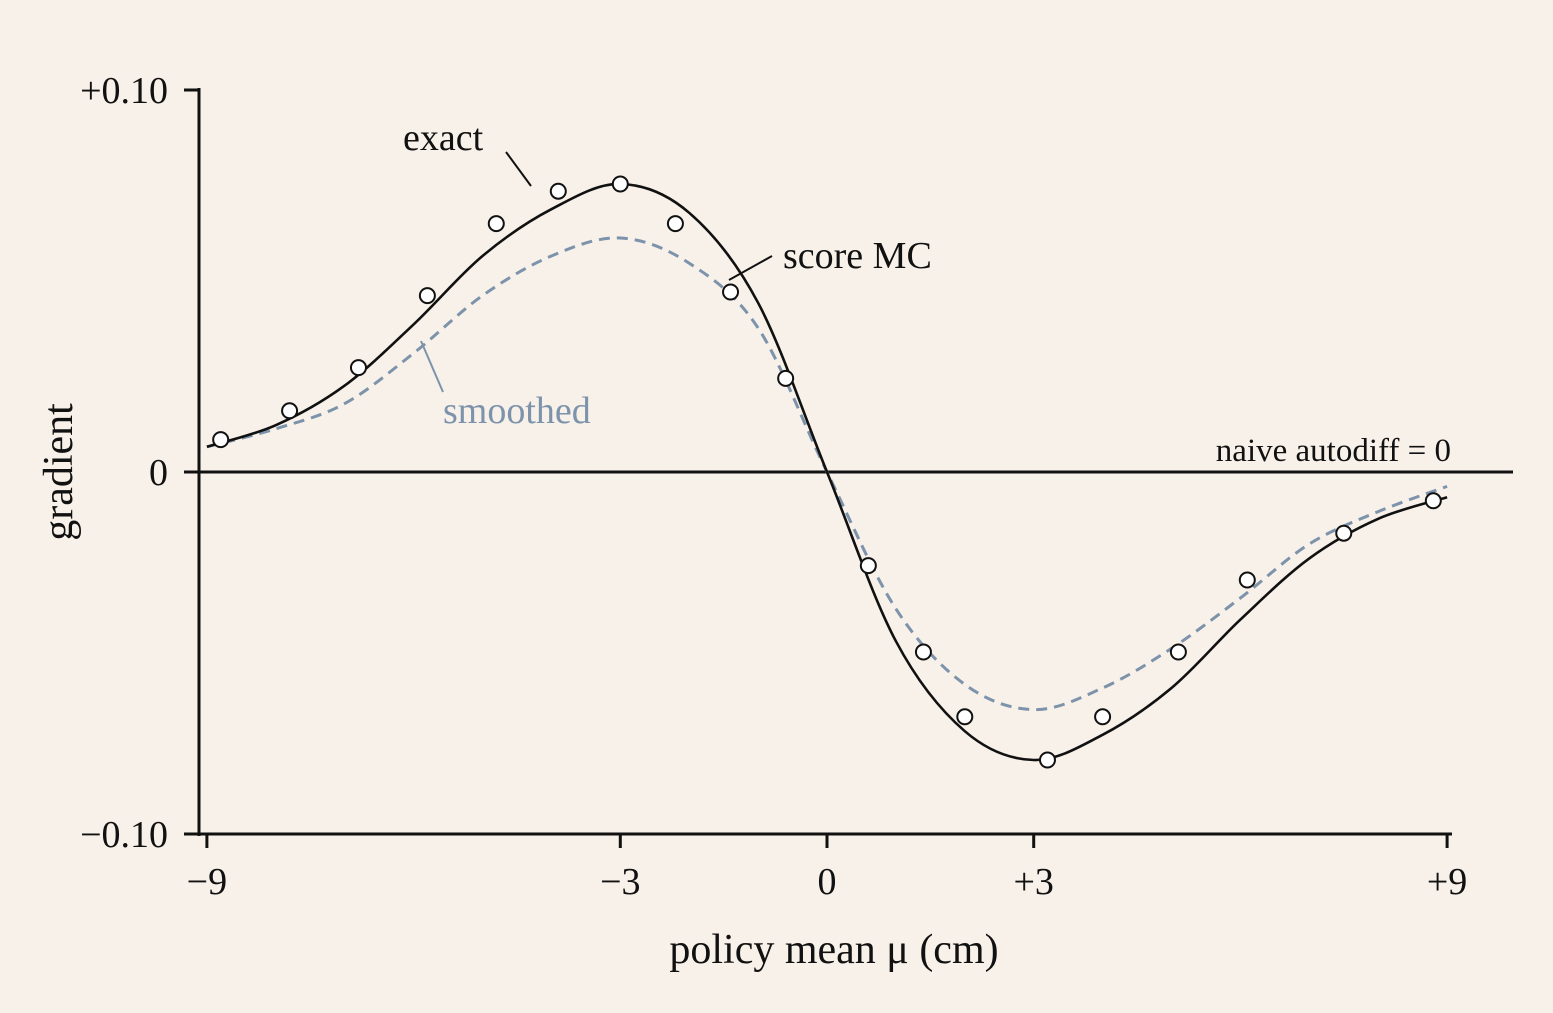 This screenshot has height=1013, width=1553. I want to click on smoothed-label: smoothed, so click(517, 411).